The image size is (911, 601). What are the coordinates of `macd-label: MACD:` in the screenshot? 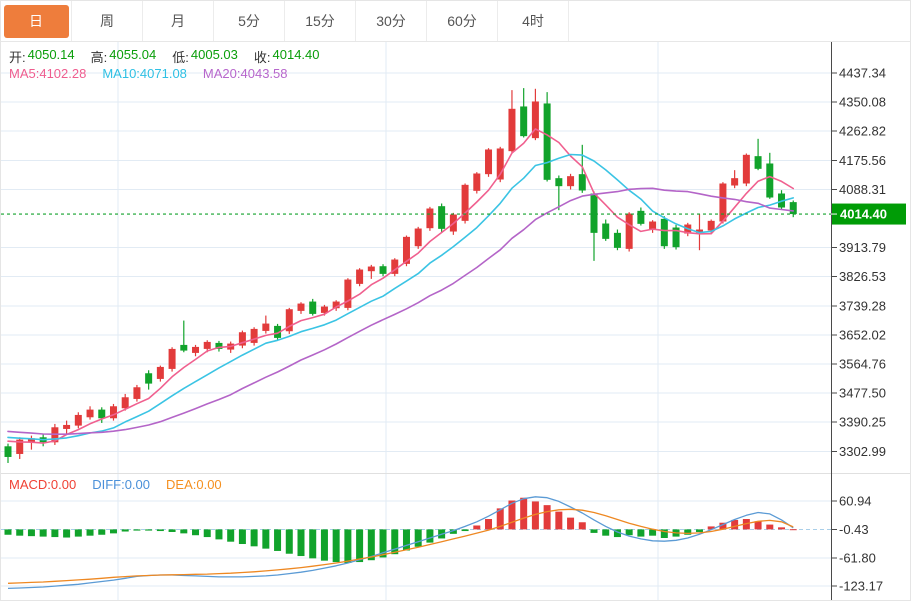 It's located at (30, 484).